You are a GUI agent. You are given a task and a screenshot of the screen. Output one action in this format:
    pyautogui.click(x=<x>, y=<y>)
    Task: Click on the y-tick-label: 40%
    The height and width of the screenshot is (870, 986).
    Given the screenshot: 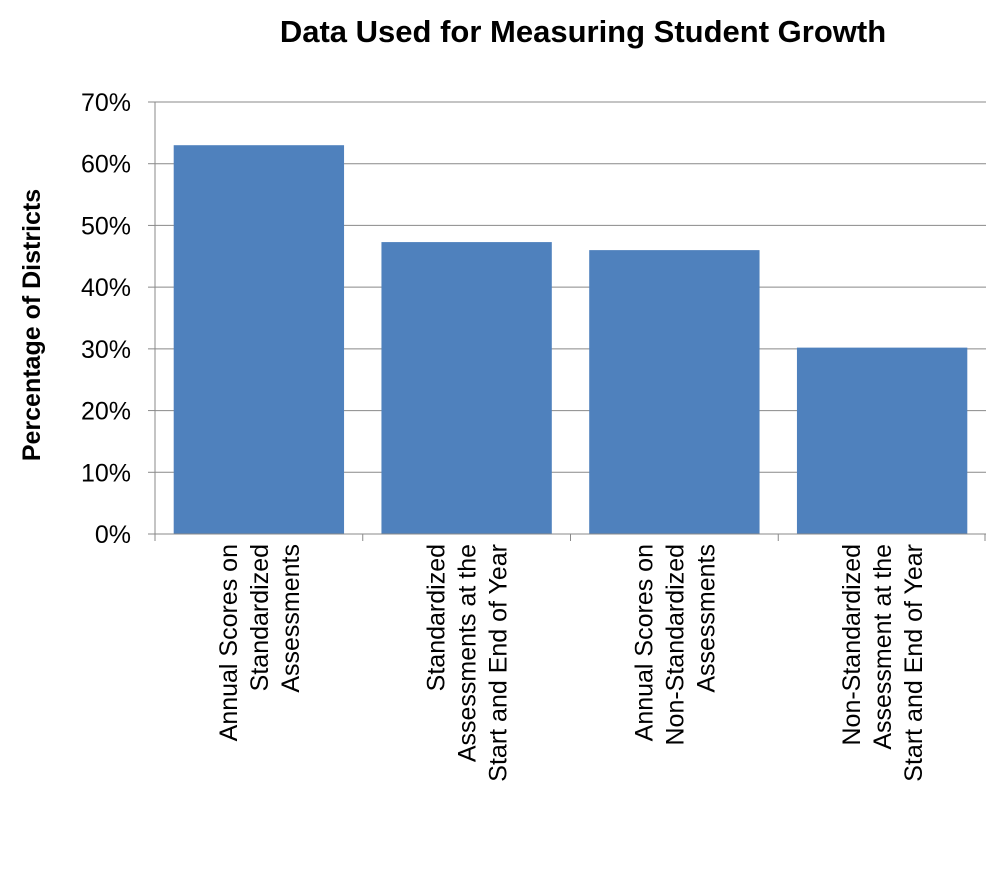 What is the action you would take?
    pyautogui.click(x=106, y=288)
    